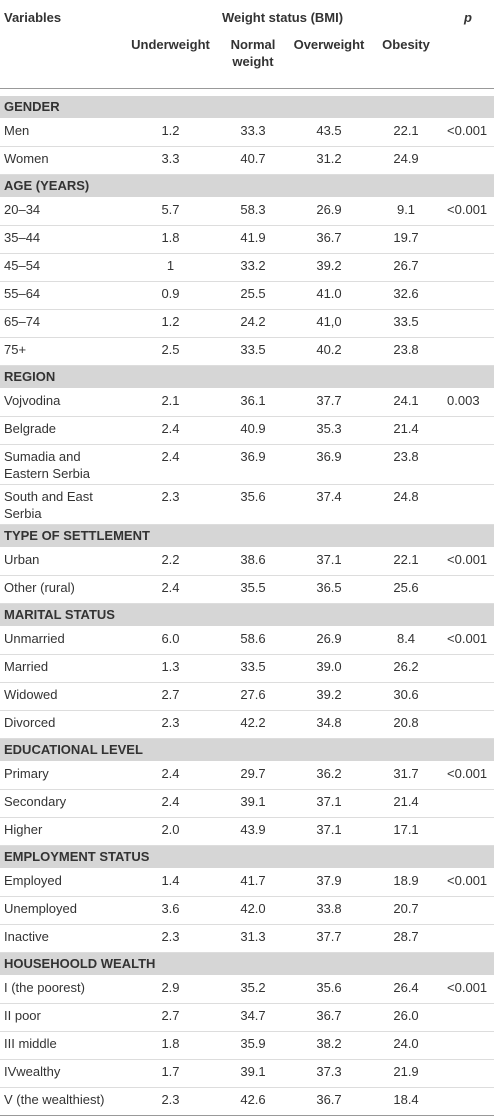  What do you see at coordinates (329, 1017) in the screenshot?
I see `cell-value: 36.7` at bounding box center [329, 1017].